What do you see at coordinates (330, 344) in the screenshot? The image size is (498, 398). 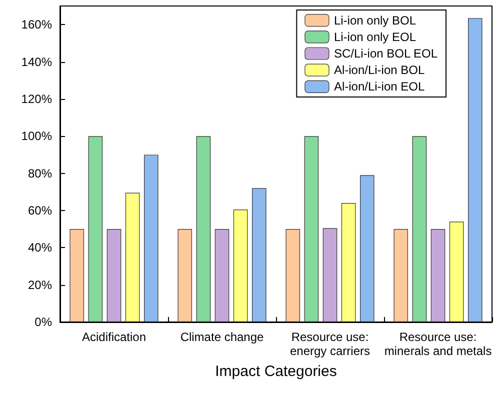 I see `x-tick-label: Resource use: energy carriers` at bounding box center [330, 344].